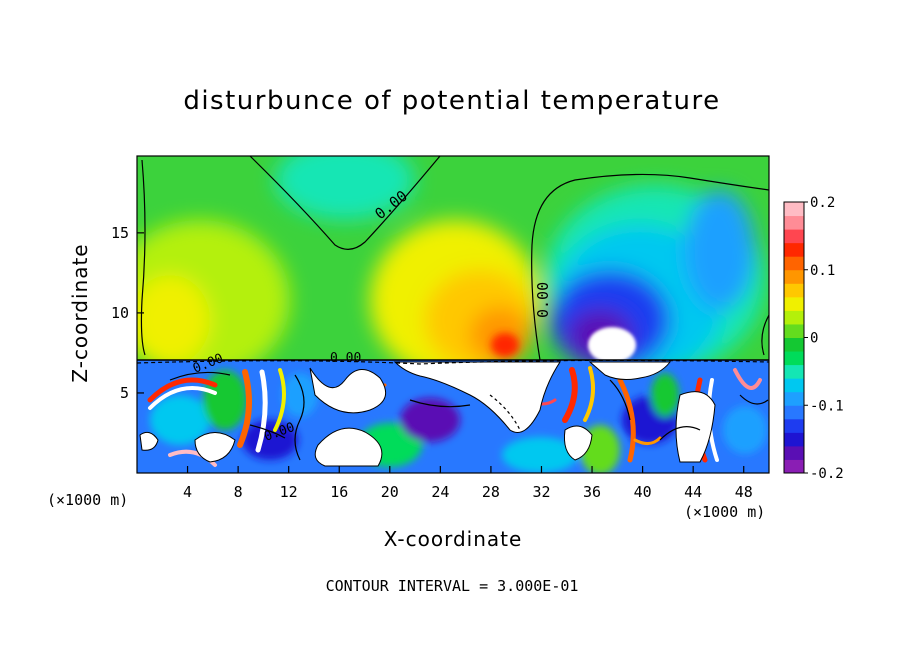  I want to click on y-axis: 5 10 15, so click(127, 313).